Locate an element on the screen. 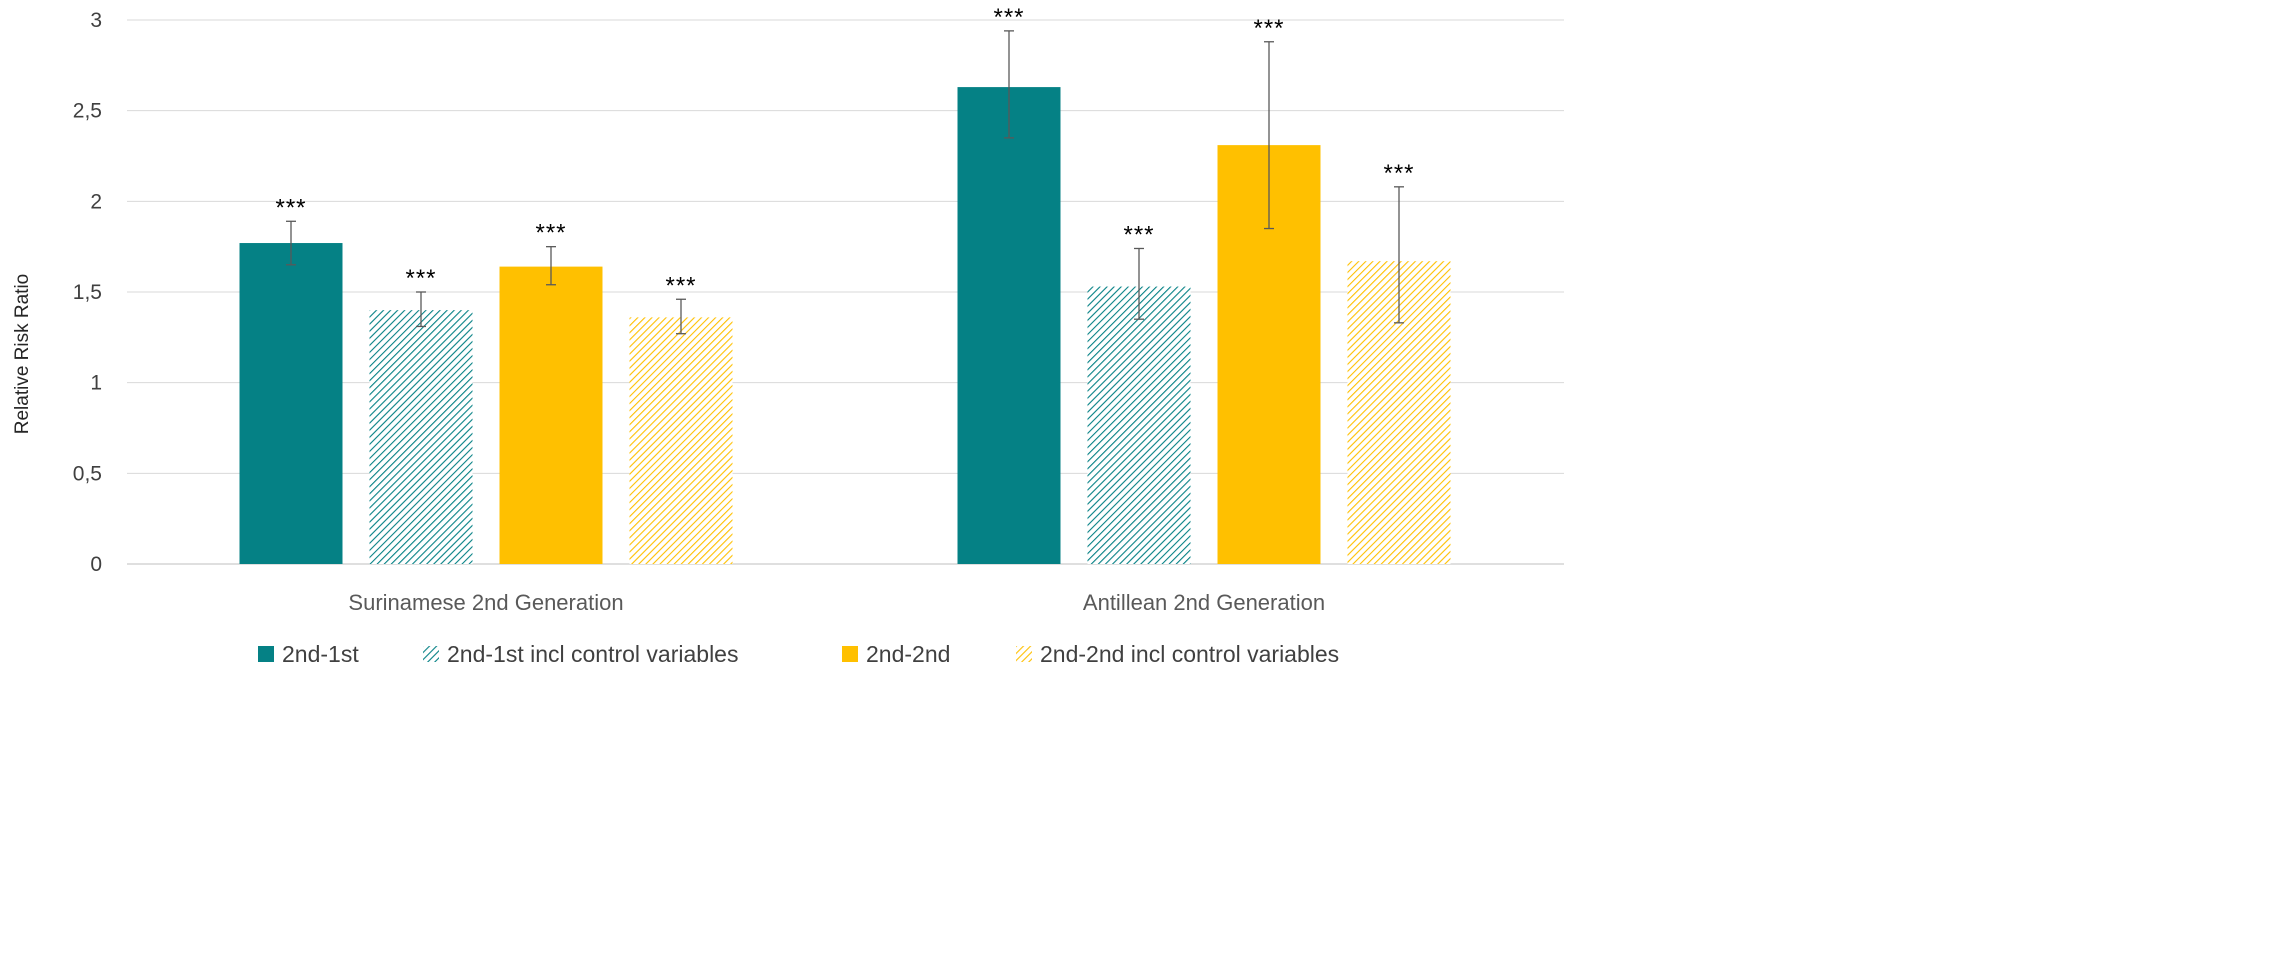 The height and width of the screenshot is (962, 2270). x-category-label: Surinamese 2nd Generation is located at coordinates (485, 602).